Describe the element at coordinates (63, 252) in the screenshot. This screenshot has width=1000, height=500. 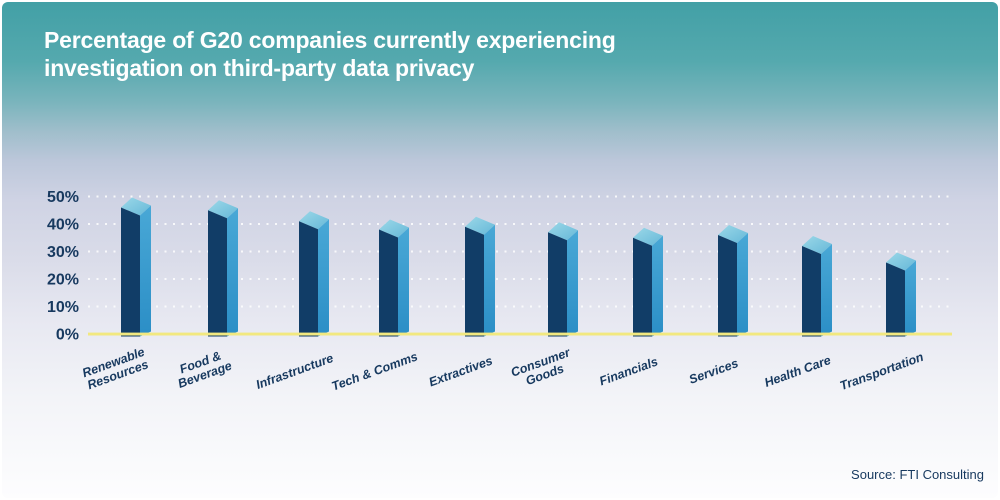
I see `ytick-label: 30%` at that location.